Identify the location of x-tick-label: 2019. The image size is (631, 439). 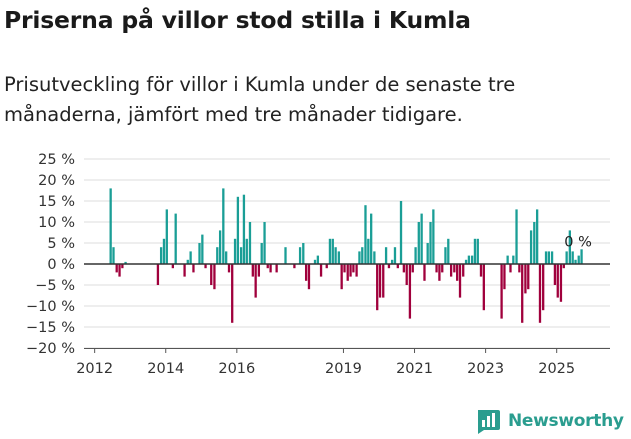
(343, 369).